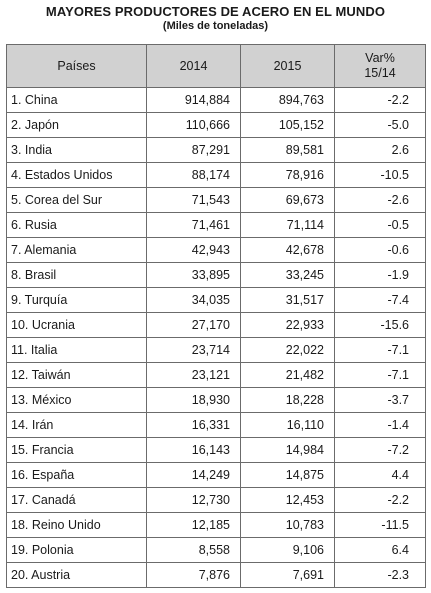 The height and width of the screenshot is (593, 431). What do you see at coordinates (76, 225) in the screenshot?
I see `cell-country: 6. Rusia` at bounding box center [76, 225].